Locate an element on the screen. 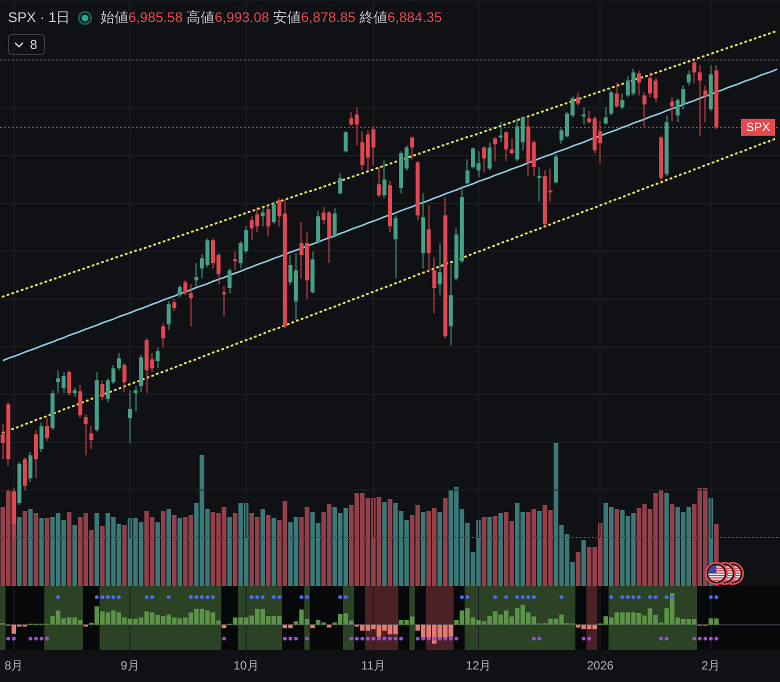  x-tick-label: 12月 is located at coordinates (479, 665).